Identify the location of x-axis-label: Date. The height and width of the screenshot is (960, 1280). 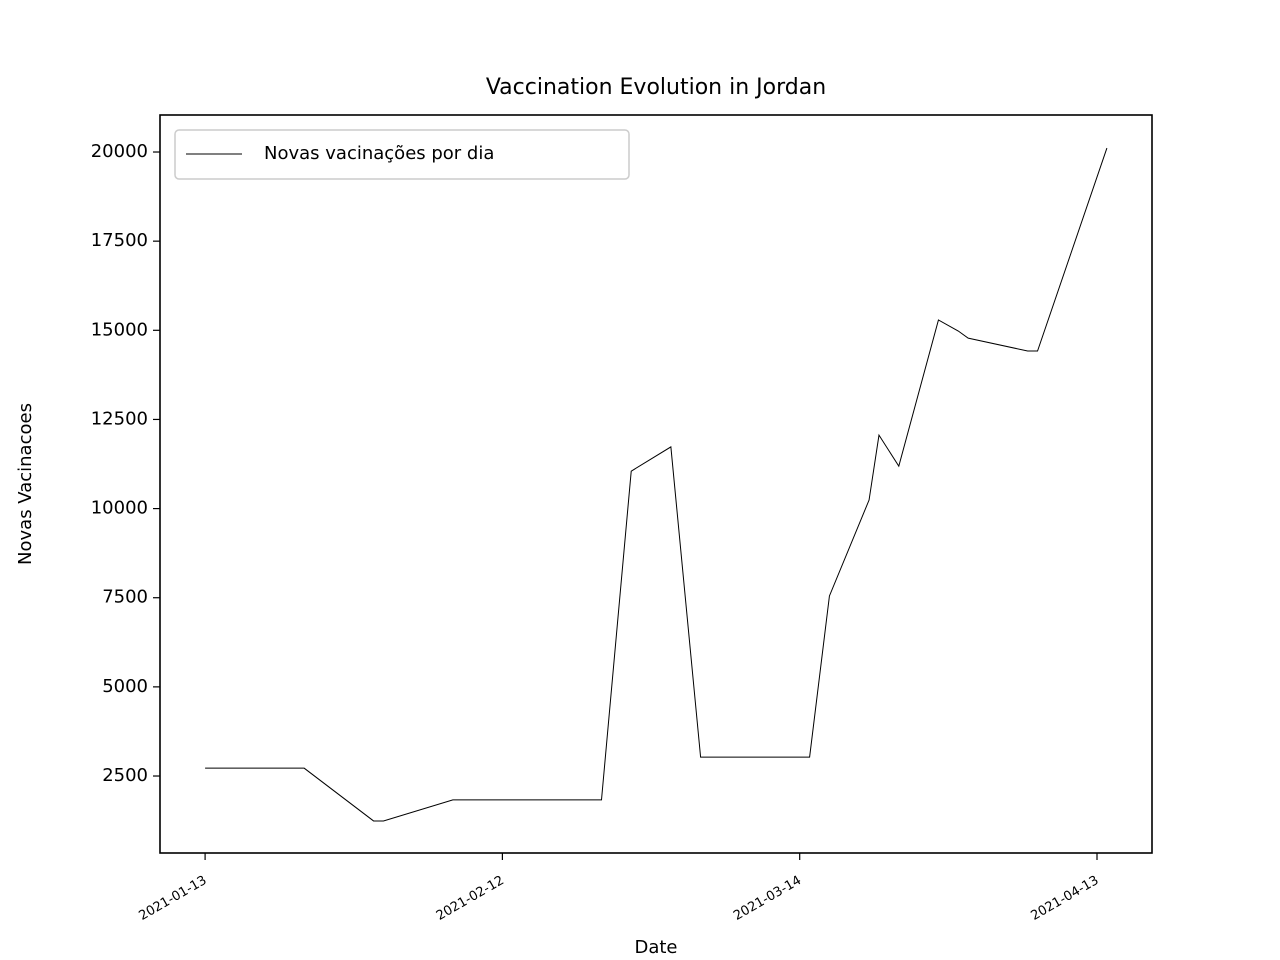
(655, 947).